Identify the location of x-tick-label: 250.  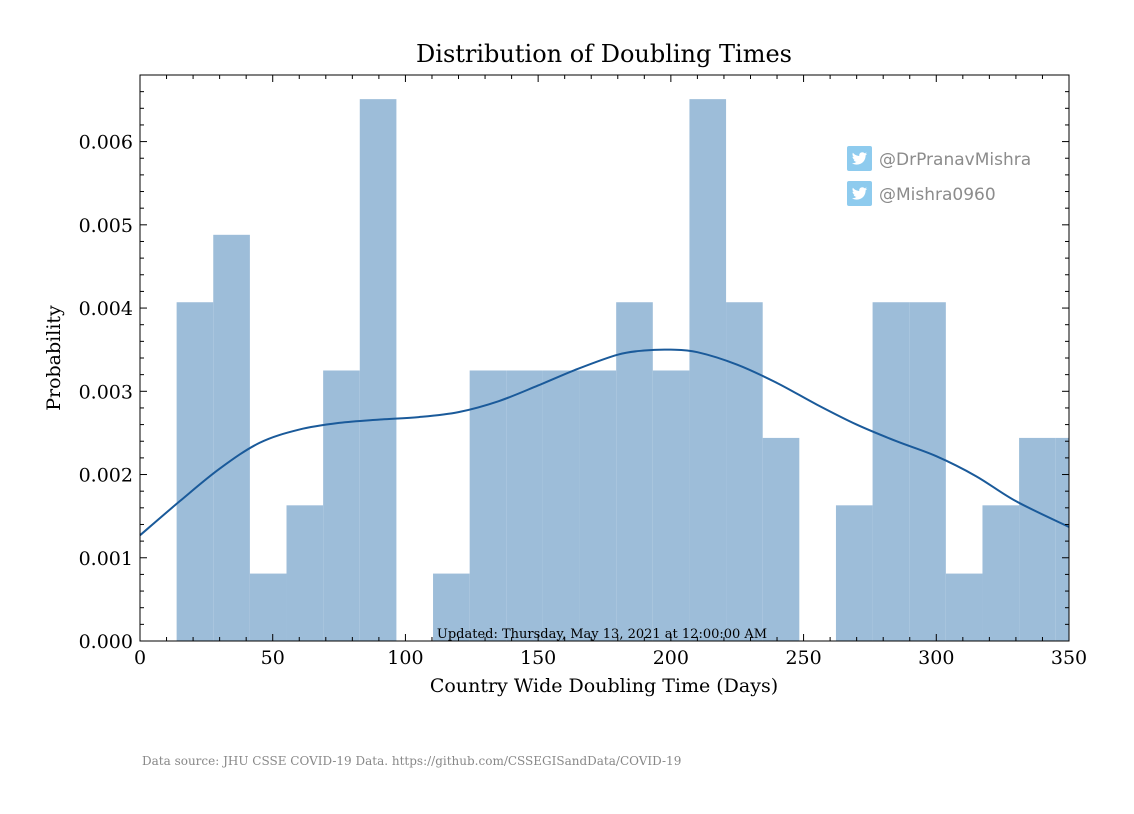
(803, 658).